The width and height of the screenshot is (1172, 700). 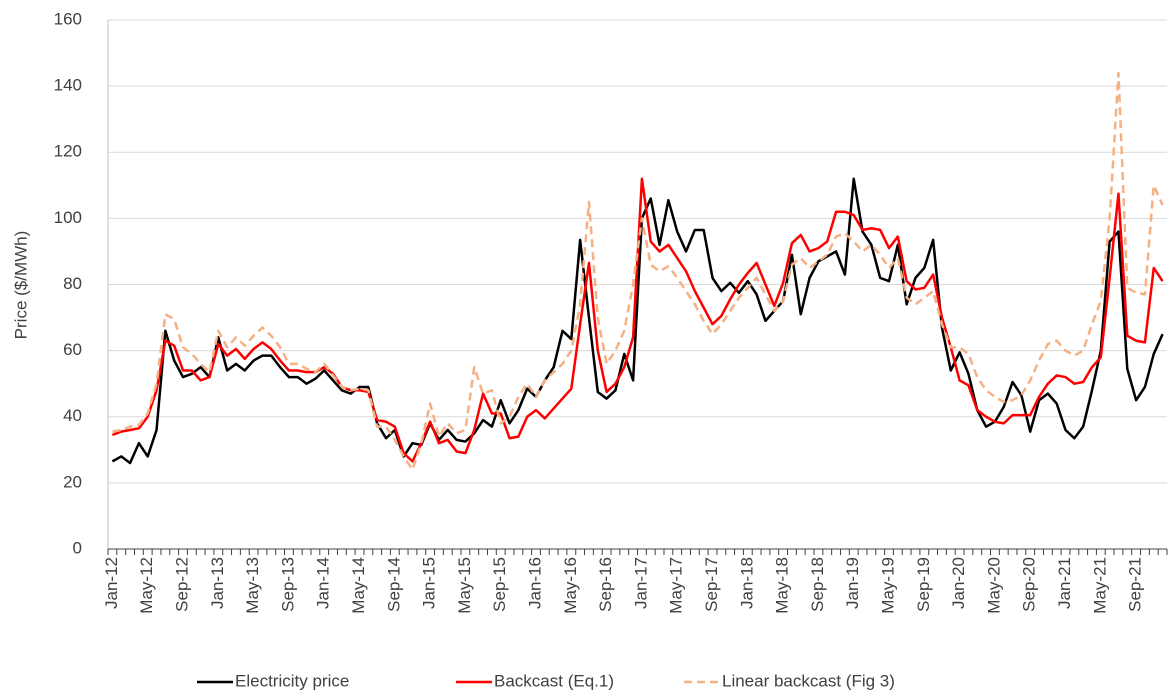 What do you see at coordinates (146, 585) in the screenshot?
I see `x-tick-label: May-12` at bounding box center [146, 585].